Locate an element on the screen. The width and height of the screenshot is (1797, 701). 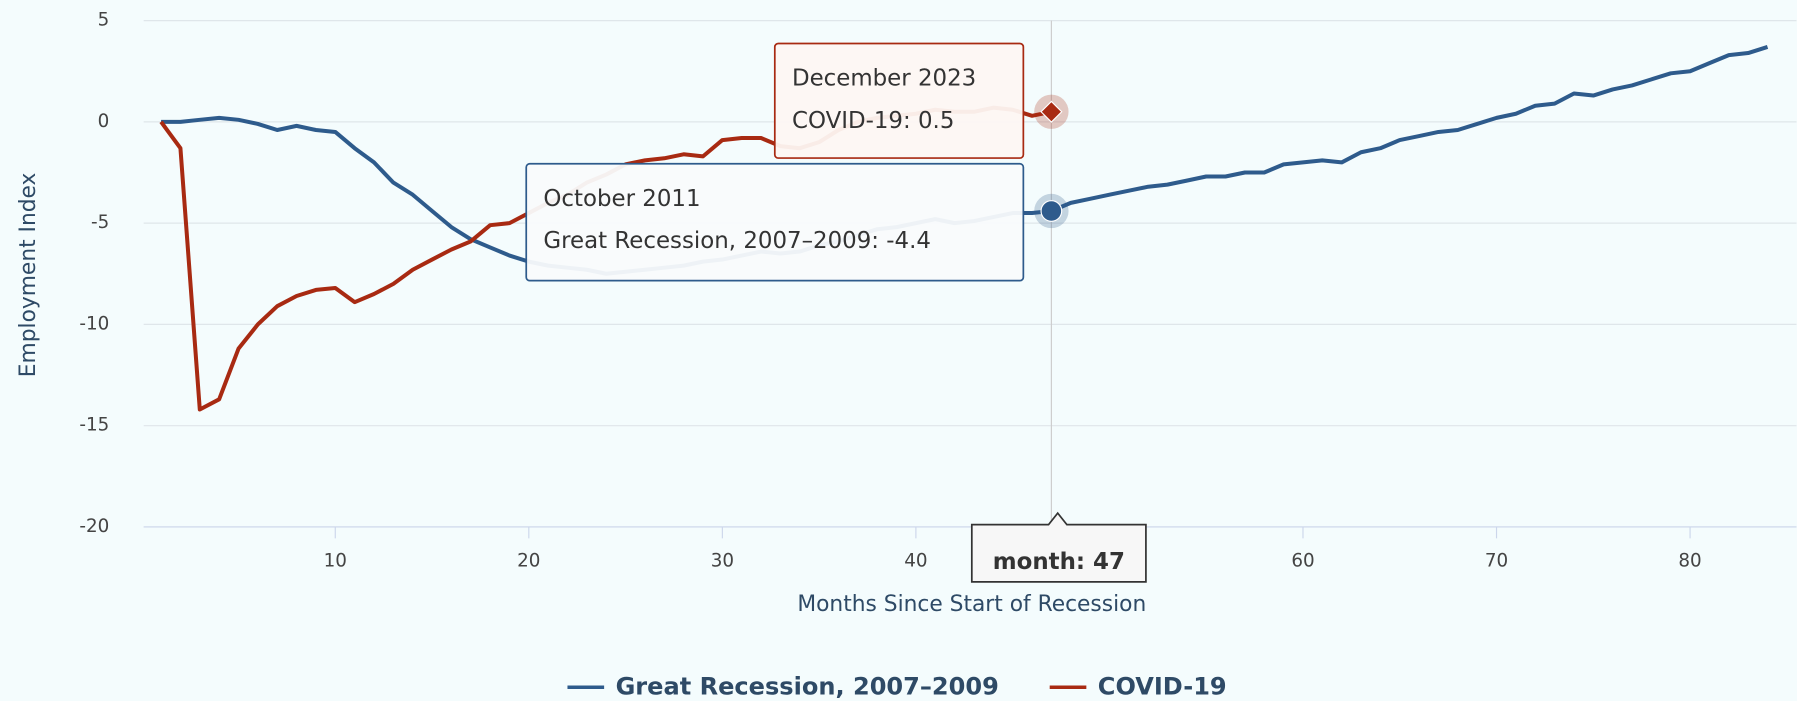
y-tick-label: 0 is located at coordinates (104, 121).